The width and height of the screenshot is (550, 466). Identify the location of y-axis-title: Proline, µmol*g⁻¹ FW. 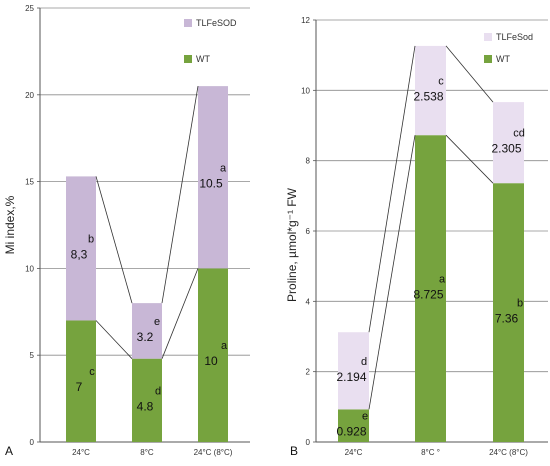
(292, 244).